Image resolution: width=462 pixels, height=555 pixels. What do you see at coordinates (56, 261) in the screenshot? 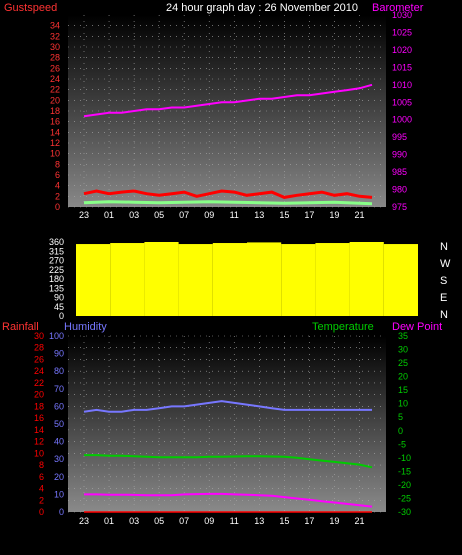
I see `direction-tick-label: 270` at bounding box center [56, 261].